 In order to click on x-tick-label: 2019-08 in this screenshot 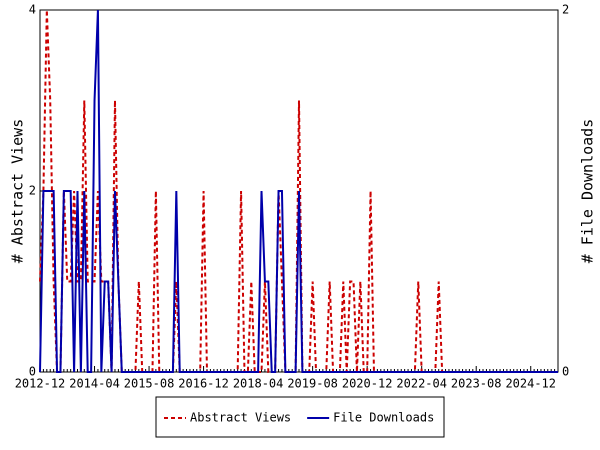, I will do `click(312, 384)`.